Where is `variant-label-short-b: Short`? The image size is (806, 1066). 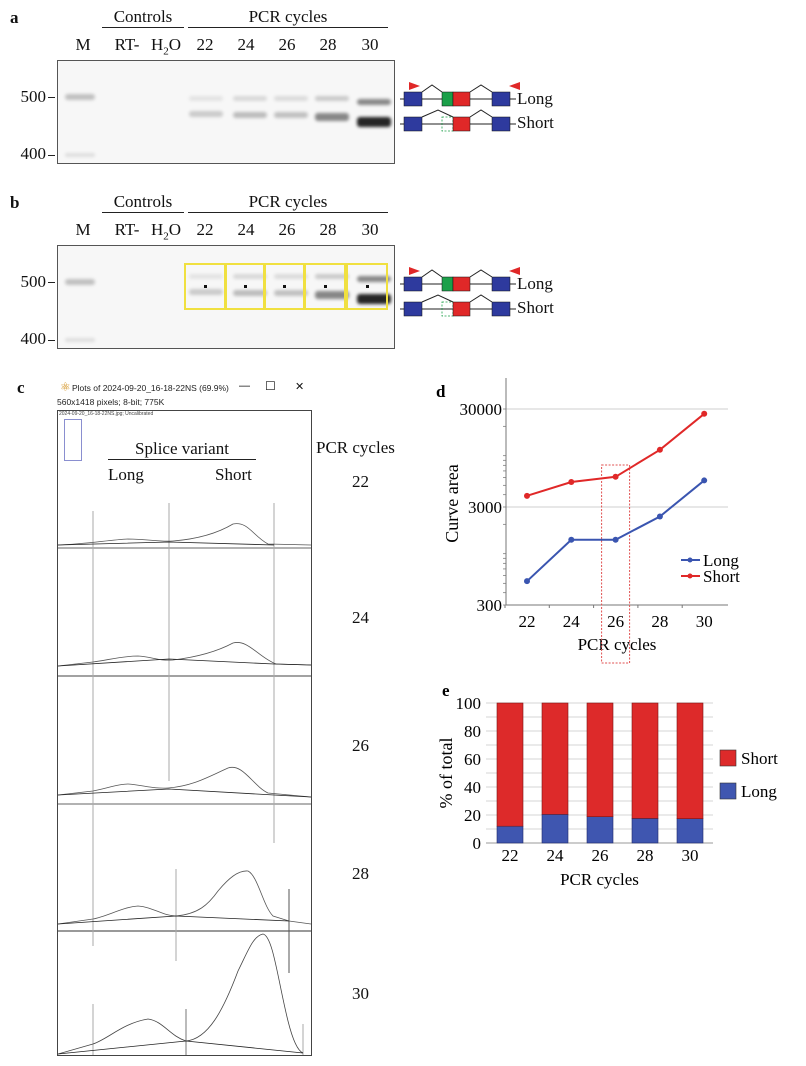
variant-label-short-b: Short is located at coordinates (535, 307).